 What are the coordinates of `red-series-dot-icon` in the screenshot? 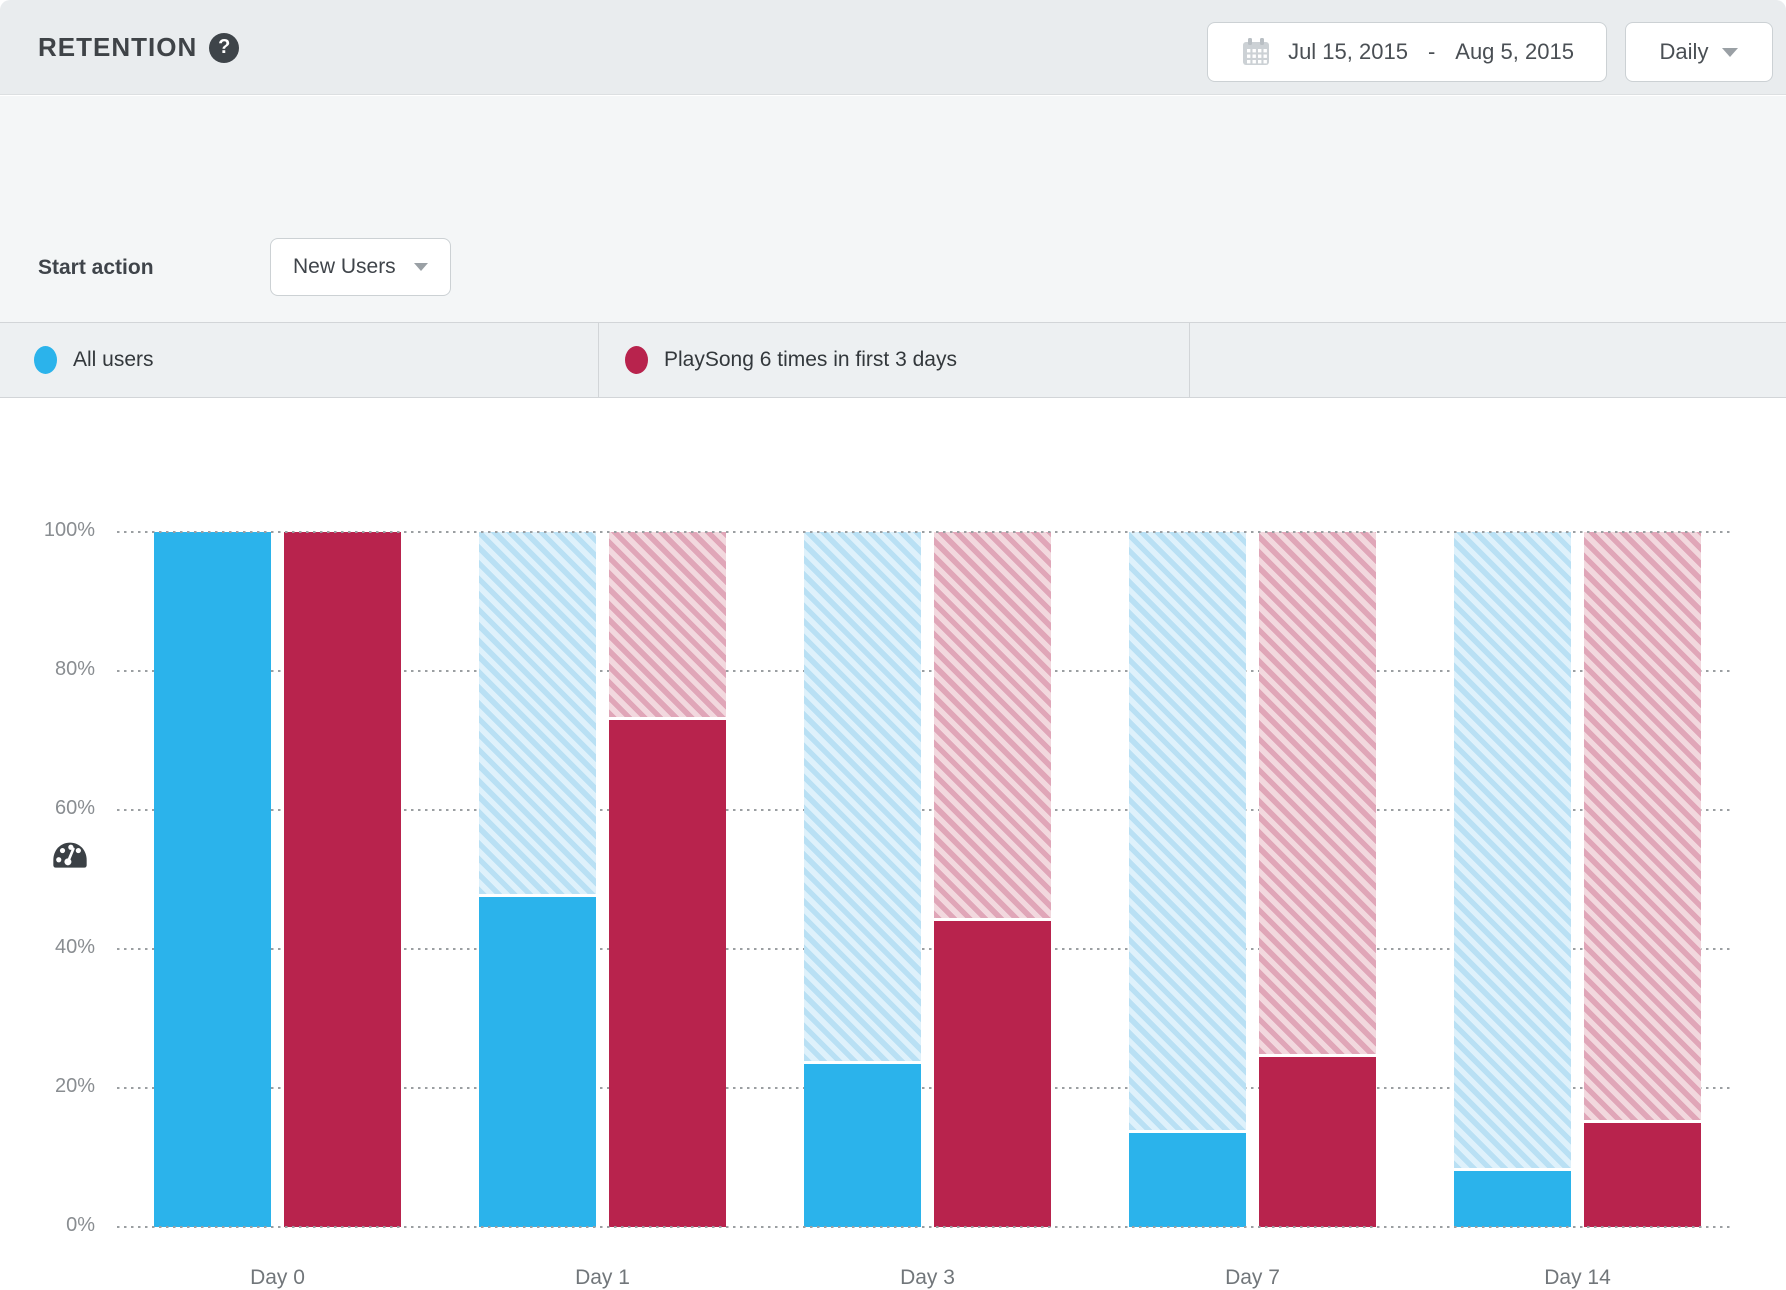 It's located at (636, 360).